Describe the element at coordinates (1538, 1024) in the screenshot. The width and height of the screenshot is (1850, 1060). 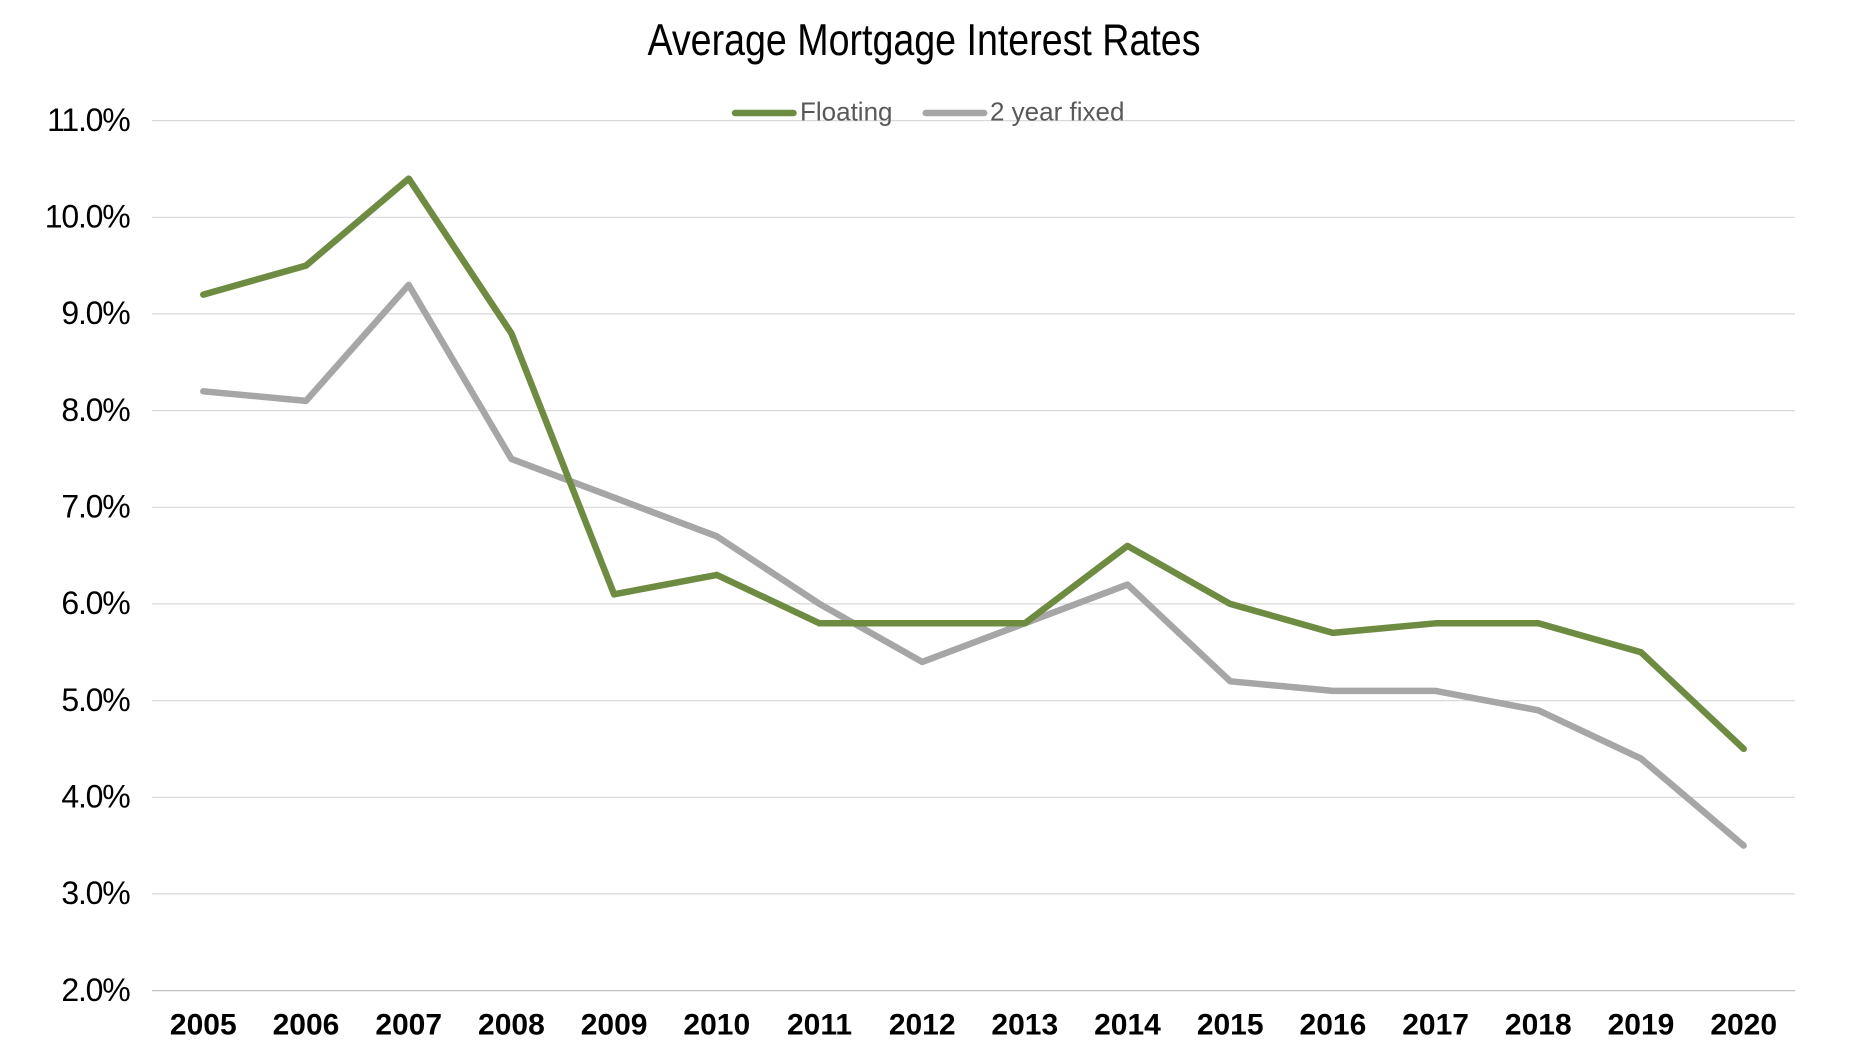
I see `svg-text: 2018` at that location.